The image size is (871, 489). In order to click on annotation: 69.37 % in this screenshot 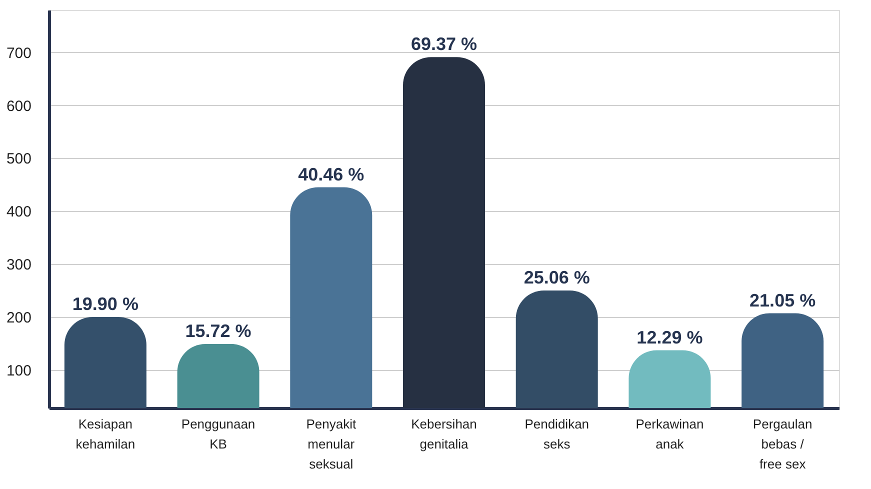, I will do `click(444, 44)`.